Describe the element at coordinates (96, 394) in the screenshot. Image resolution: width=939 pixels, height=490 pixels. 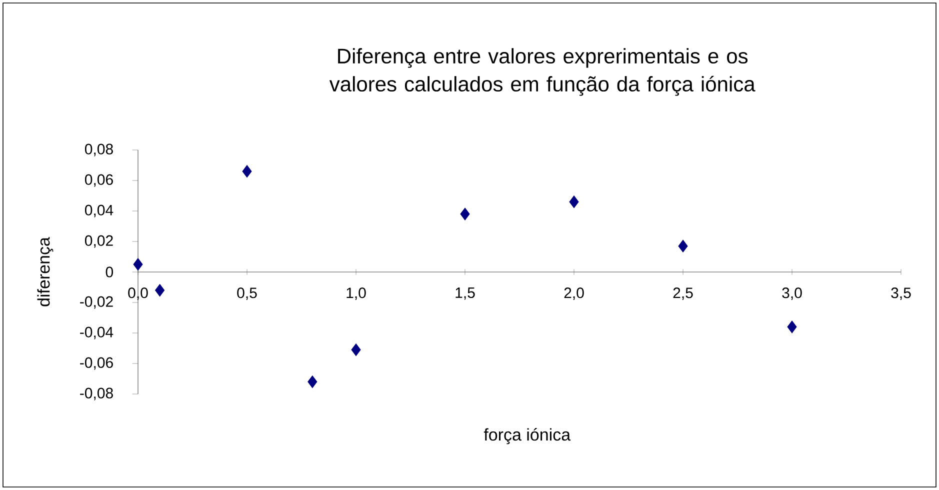
I see `y-tick-label: -0,08` at that location.